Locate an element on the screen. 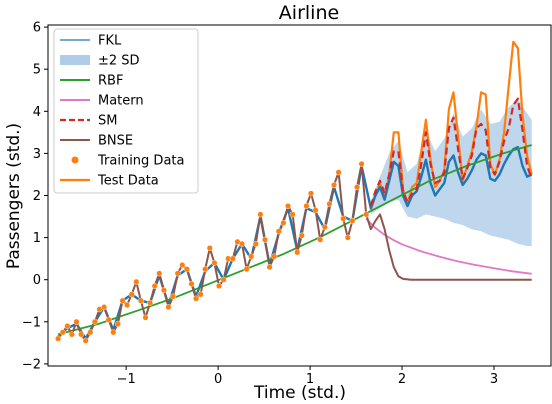 The image size is (552, 404). x-tick-label: 1 is located at coordinates (310, 379).